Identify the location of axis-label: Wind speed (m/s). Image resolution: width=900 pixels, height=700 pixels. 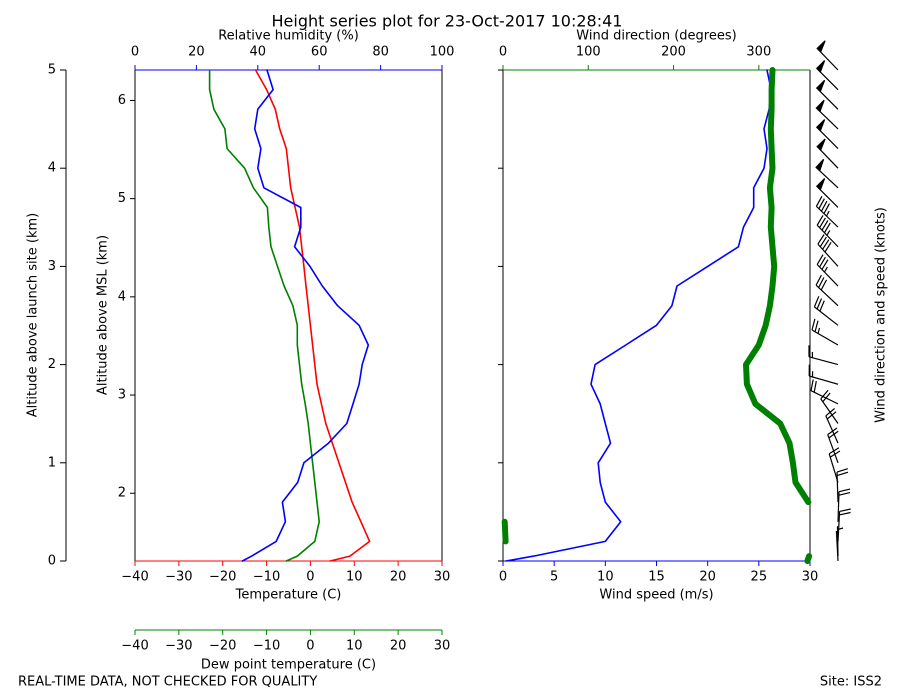
(656, 595).